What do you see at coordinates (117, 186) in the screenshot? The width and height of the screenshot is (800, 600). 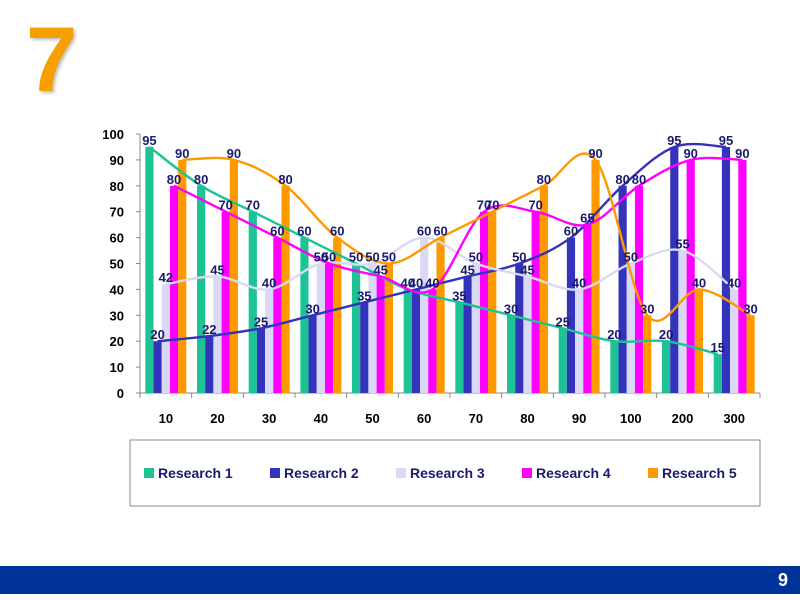 I see `y-tick-label: 80` at bounding box center [117, 186].